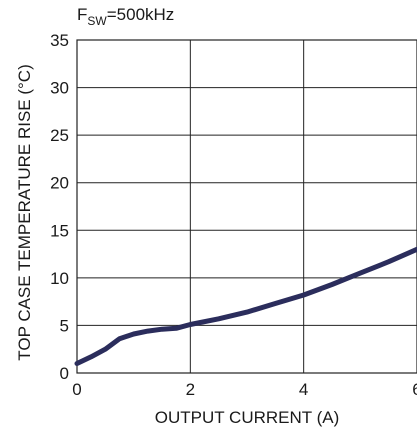 The image size is (417, 436). I want to click on x-tick-label: 2, so click(190, 389).